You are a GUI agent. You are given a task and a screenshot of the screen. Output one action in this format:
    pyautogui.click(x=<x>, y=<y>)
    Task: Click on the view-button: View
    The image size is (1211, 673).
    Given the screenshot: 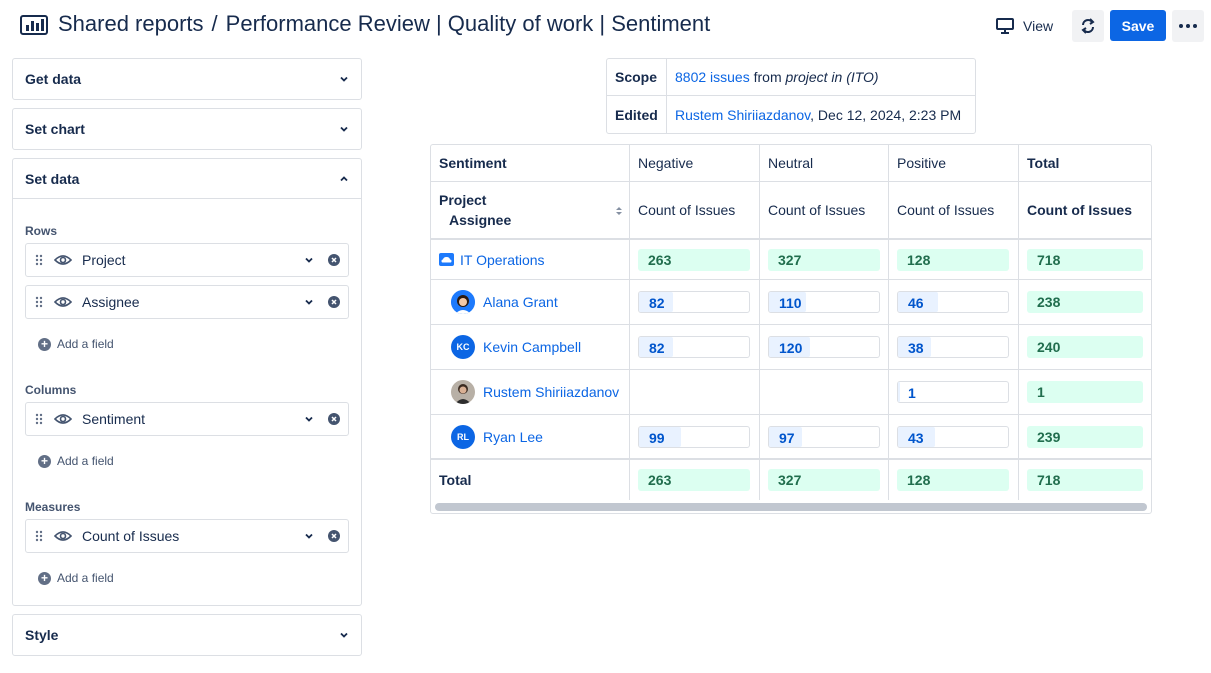 What is the action you would take?
    pyautogui.click(x=1024, y=26)
    